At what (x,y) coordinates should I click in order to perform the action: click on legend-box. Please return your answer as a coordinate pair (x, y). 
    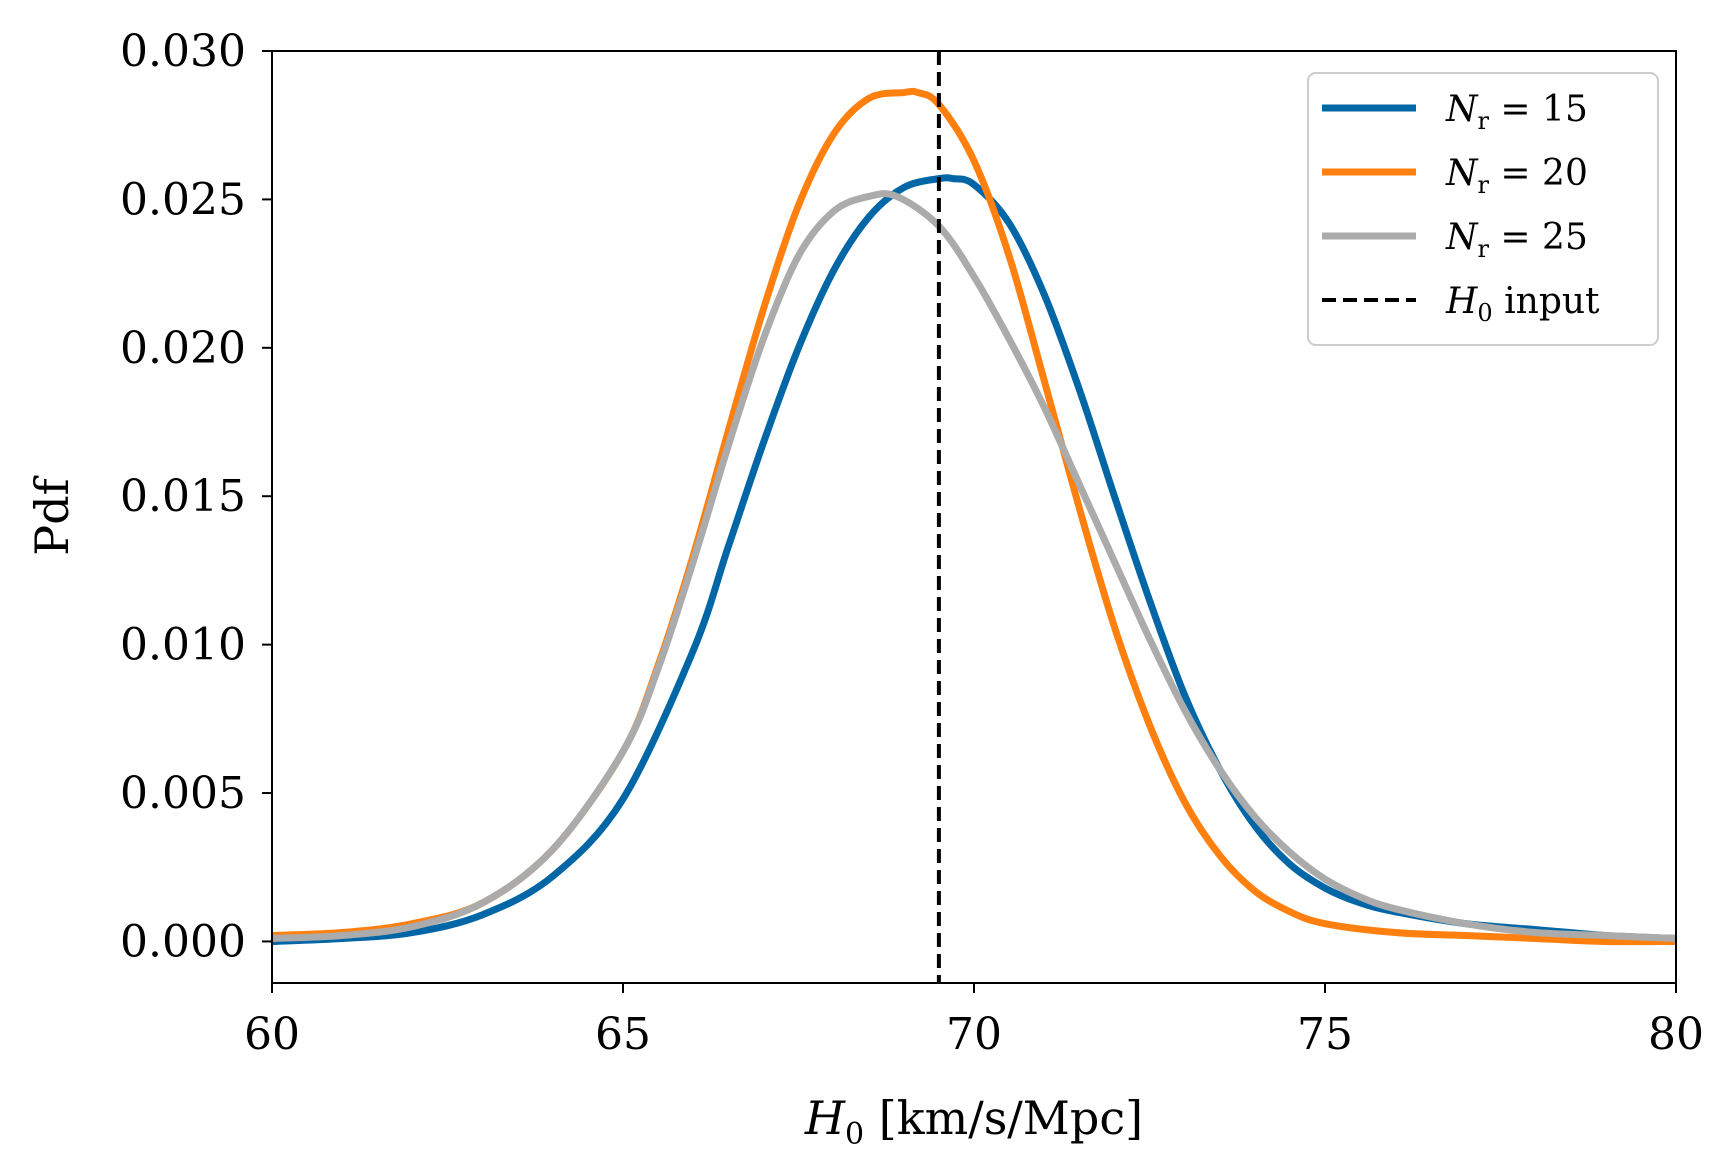
    Looking at the image, I should click on (1483, 209).